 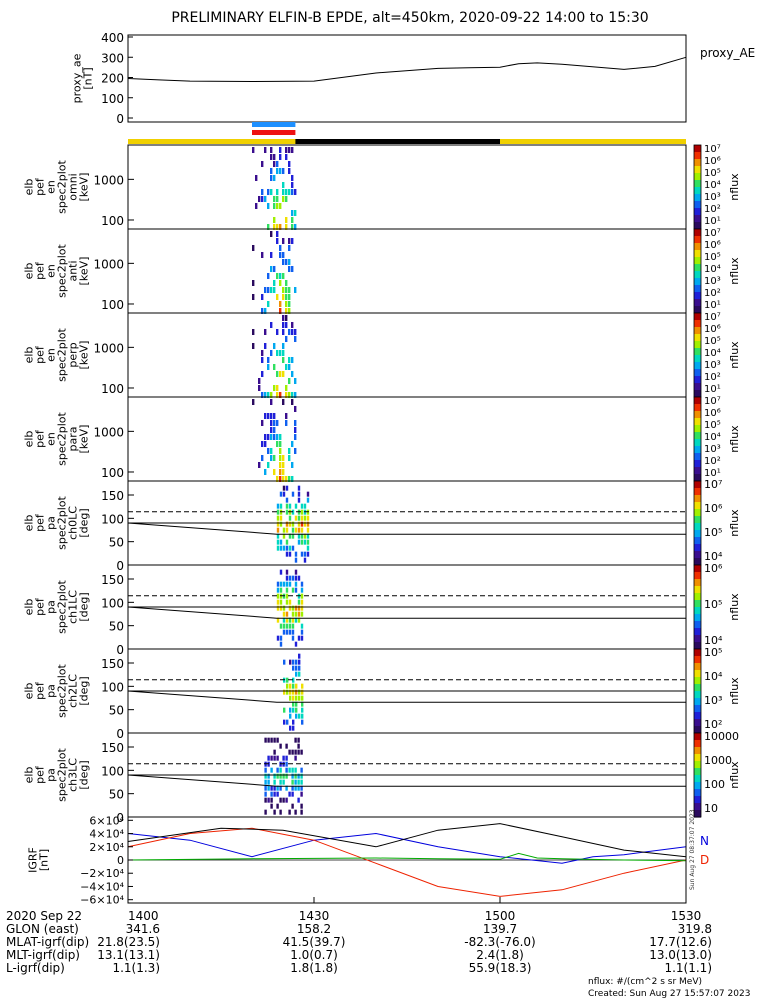 What do you see at coordinates (680, 955) in the screenshot?
I see `footer-value: 13.0(13.0)` at bounding box center [680, 955].